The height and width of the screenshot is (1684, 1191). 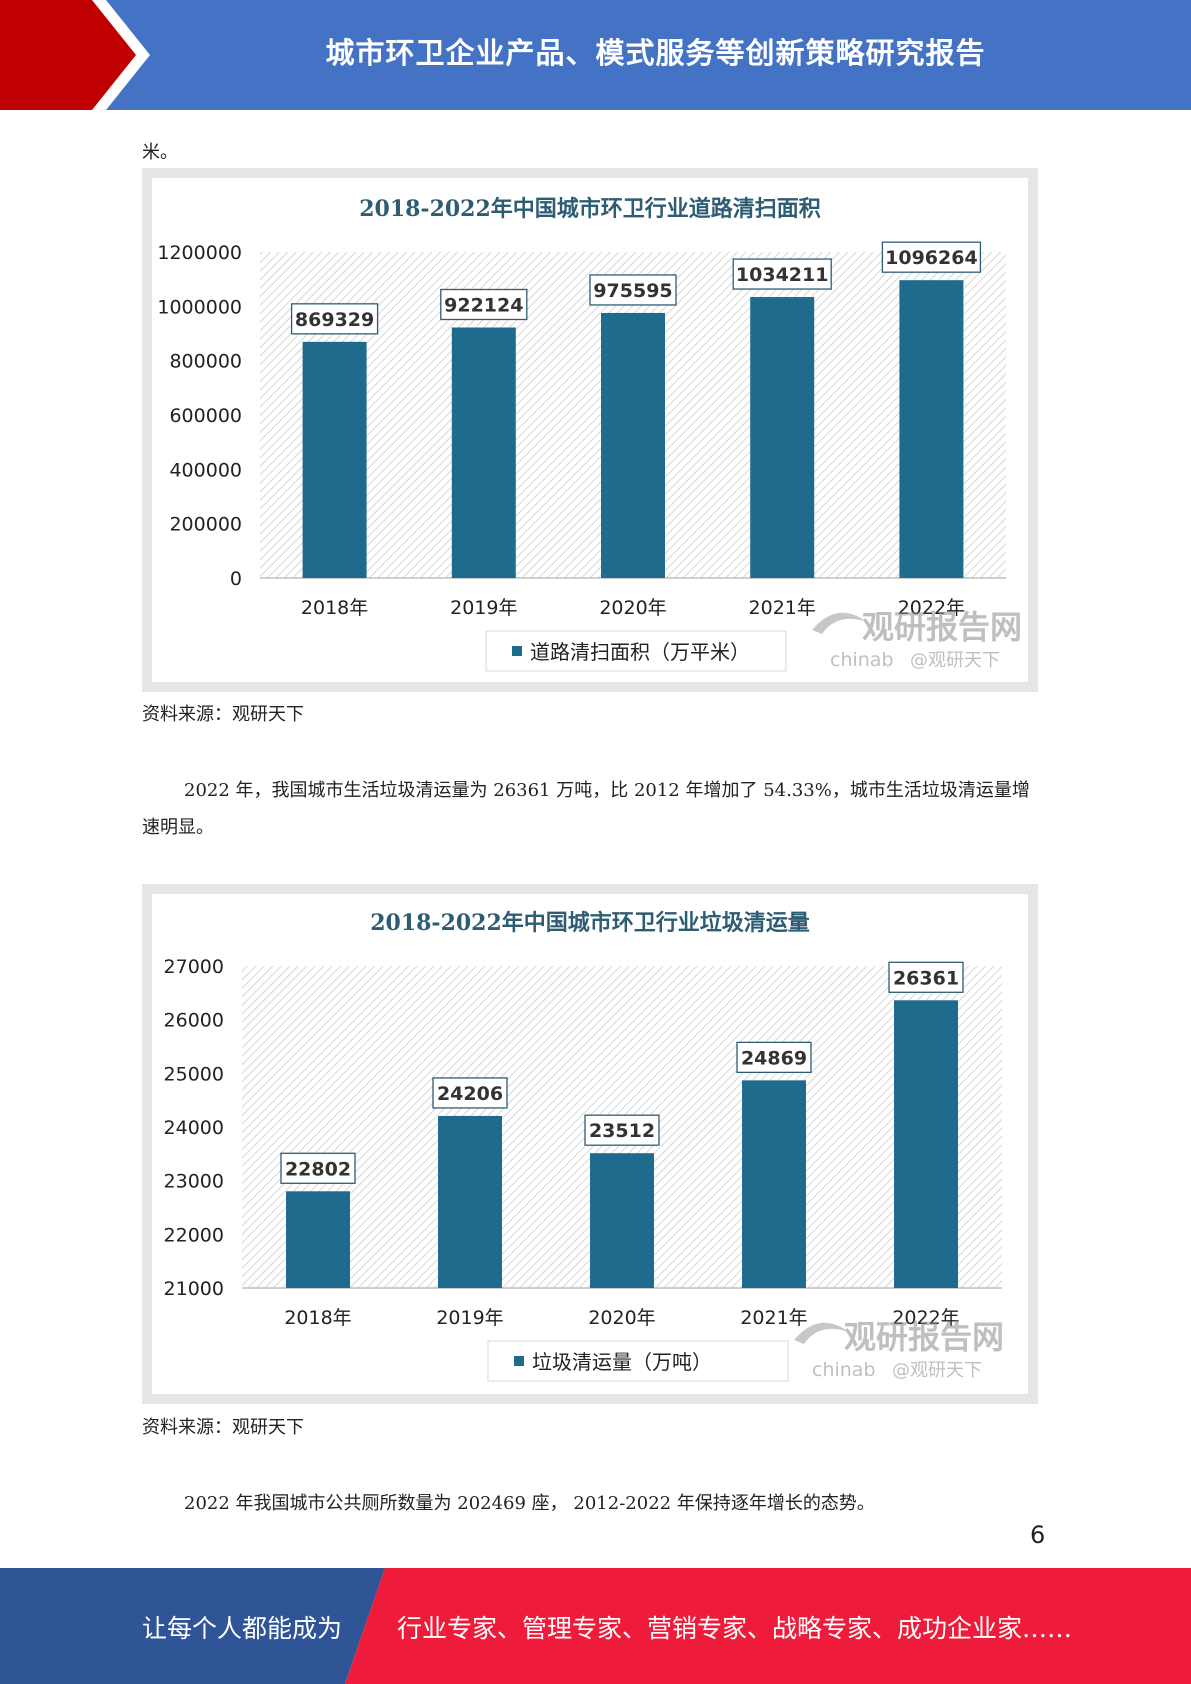 What do you see at coordinates (223, 1427) in the screenshot?
I see `source-caption-2: 资料来源：观研天下` at bounding box center [223, 1427].